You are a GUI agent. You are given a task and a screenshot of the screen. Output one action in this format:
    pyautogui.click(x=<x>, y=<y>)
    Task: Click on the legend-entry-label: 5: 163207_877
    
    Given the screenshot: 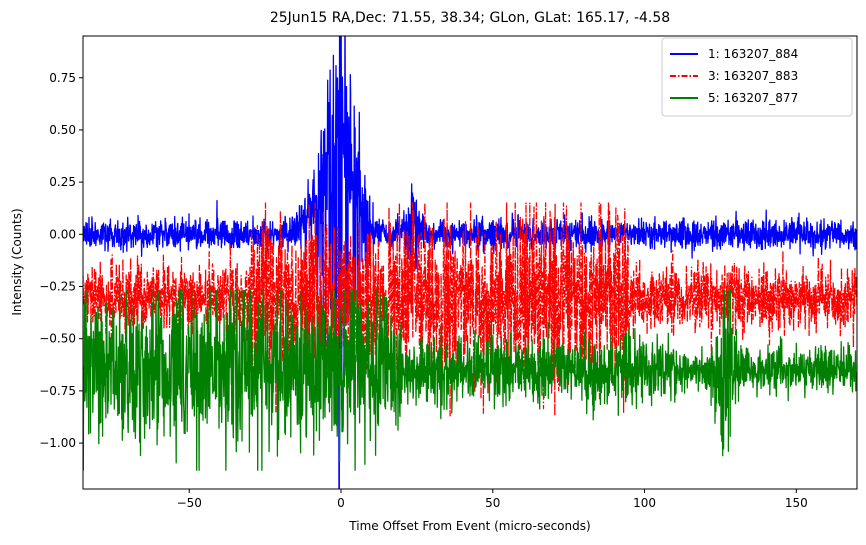 What is the action you would take?
    pyautogui.click(x=753, y=98)
    